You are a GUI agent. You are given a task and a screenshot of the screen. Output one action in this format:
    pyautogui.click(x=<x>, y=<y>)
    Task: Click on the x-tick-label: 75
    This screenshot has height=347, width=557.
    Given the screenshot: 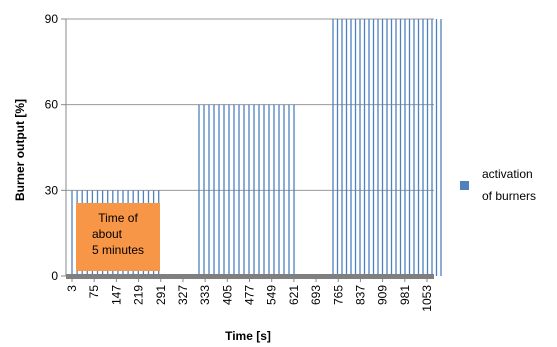 What is the action you would take?
    pyautogui.click(x=94, y=292)
    